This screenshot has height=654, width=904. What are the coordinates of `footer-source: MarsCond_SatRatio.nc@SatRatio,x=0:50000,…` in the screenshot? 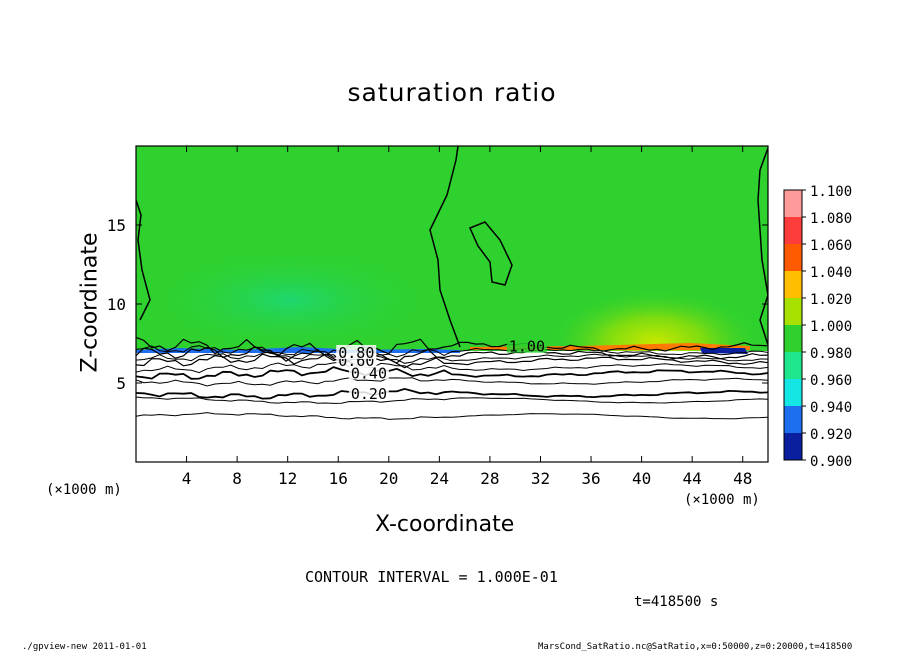 It's located at (695, 647).